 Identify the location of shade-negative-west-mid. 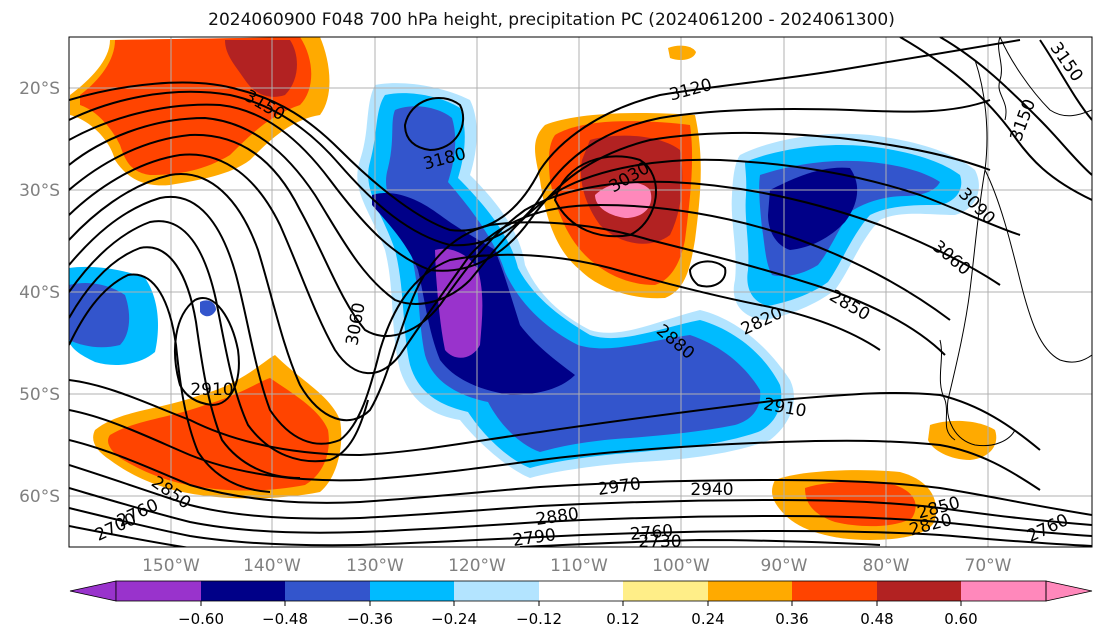
(99, 315).